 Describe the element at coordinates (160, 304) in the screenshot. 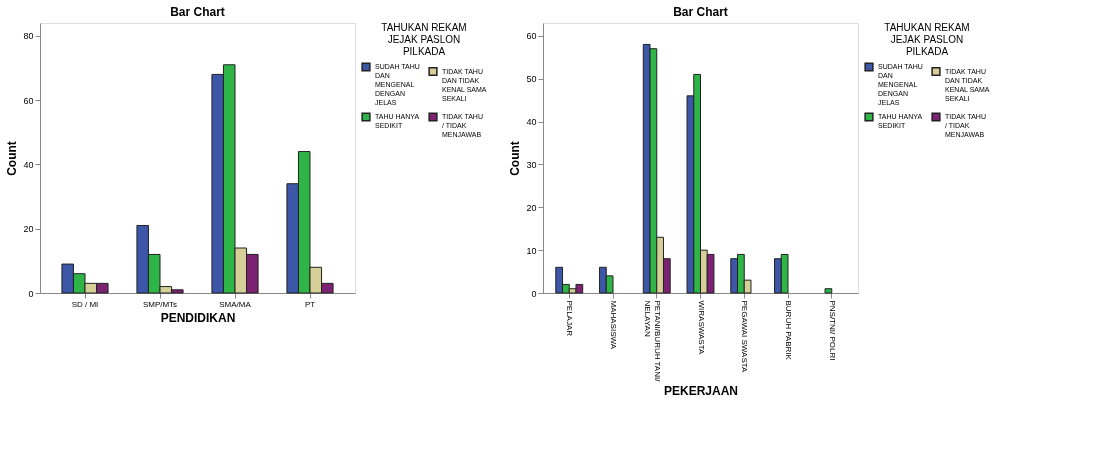

I see `x-tick-label: SMP/MTs` at that location.